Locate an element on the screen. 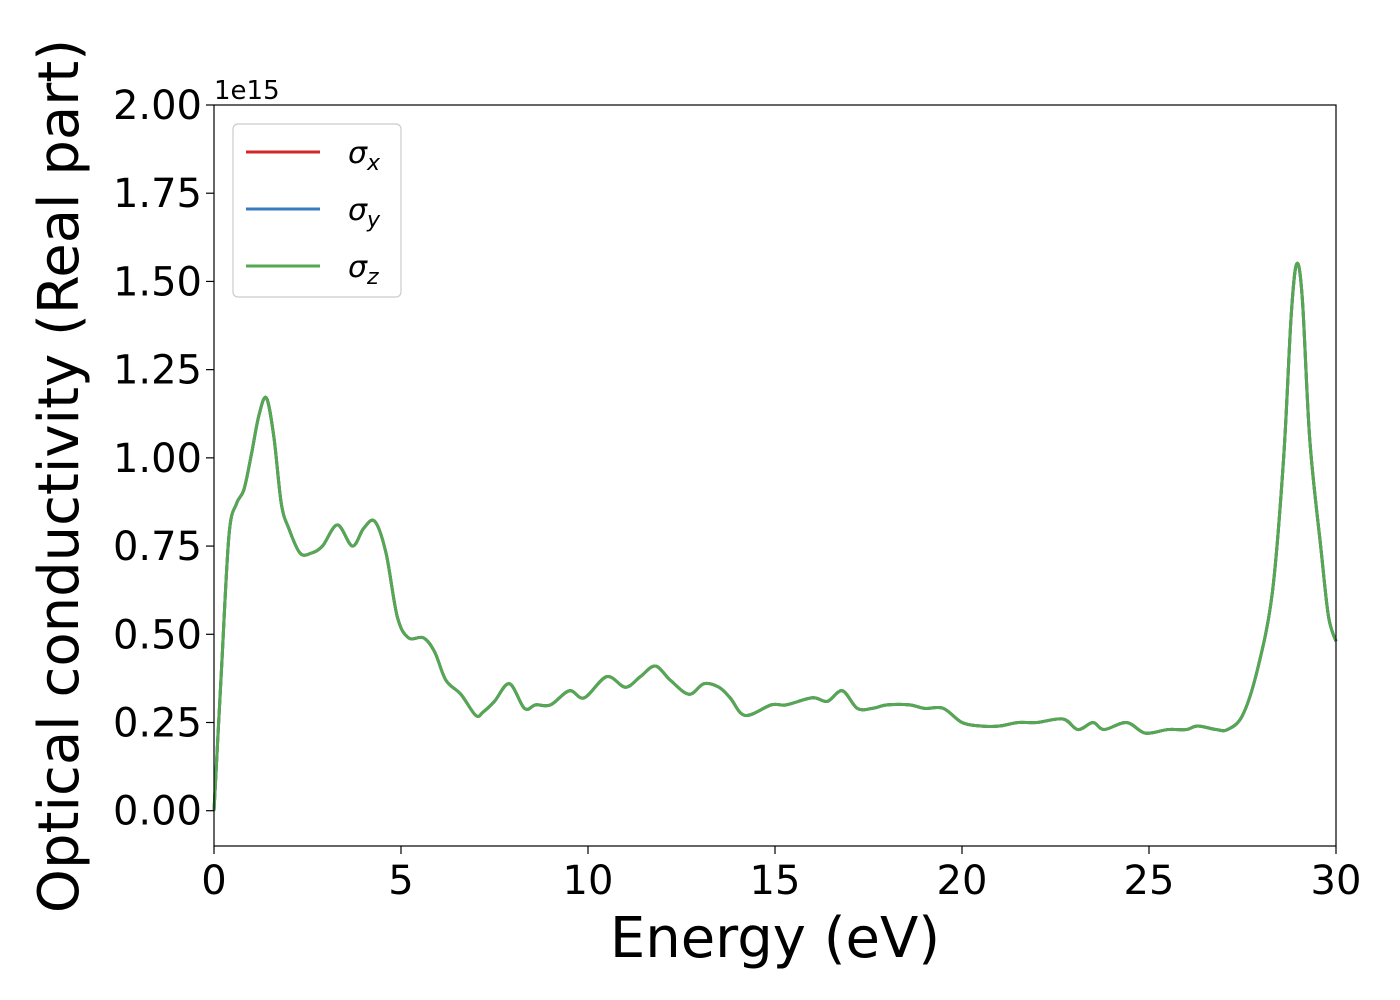  legend-subscript: x is located at coordinates (373, 163).